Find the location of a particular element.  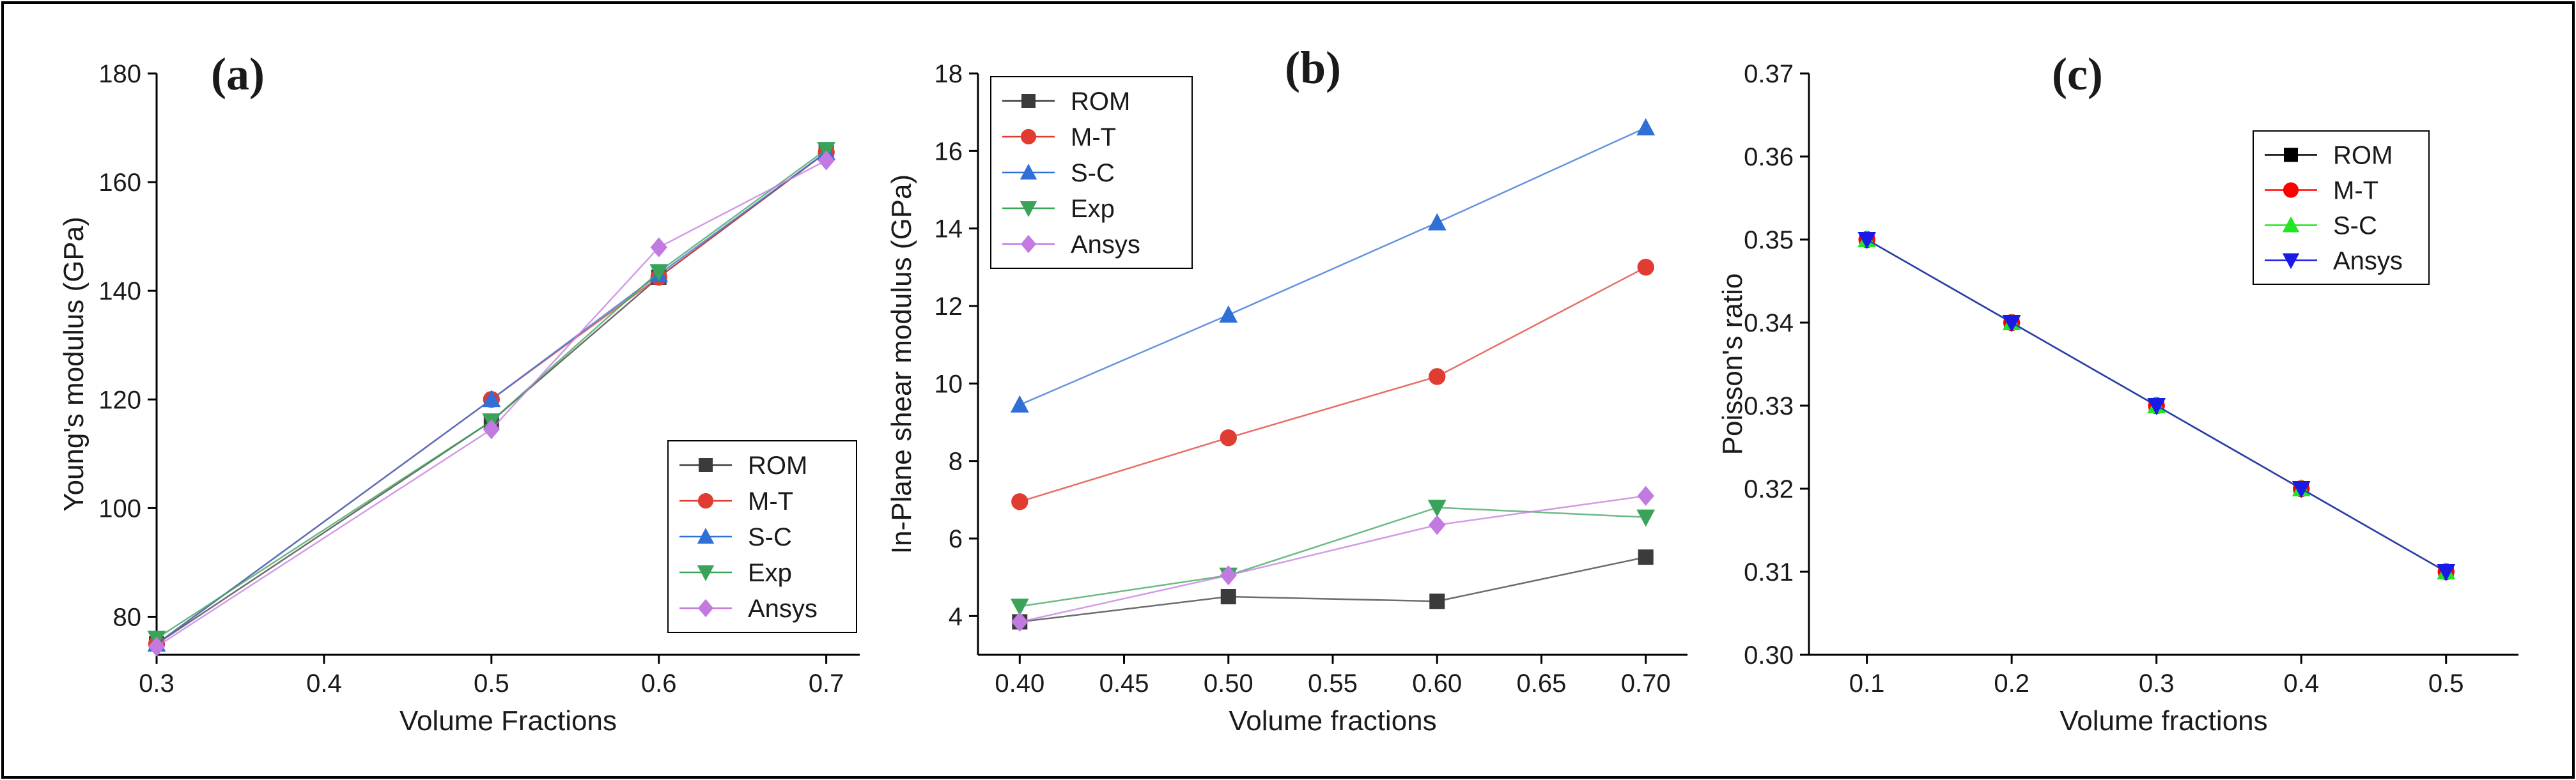

y-tick-label: 12 is located at coordinates (949, 307).